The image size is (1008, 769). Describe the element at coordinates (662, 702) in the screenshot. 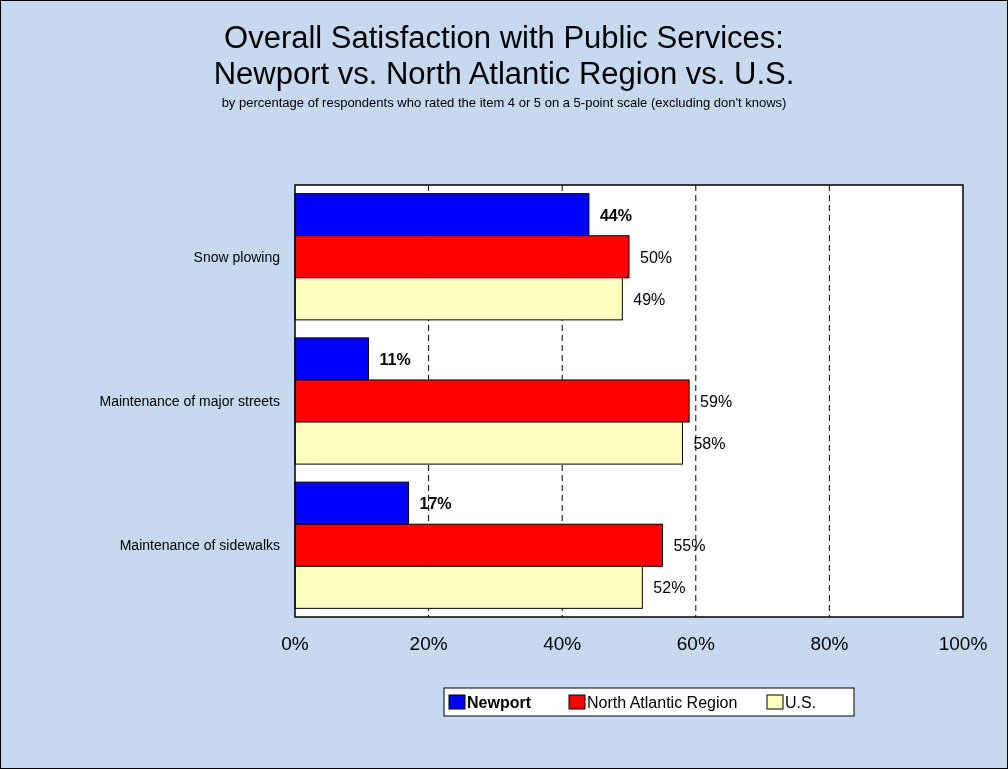

I see `legend-label: North Atlantic Region` at that location.